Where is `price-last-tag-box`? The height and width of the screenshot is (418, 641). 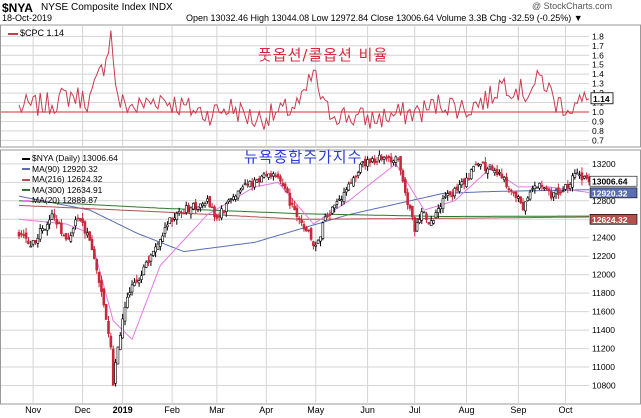 price-last-tag-box is located at coordinates (613, 181).